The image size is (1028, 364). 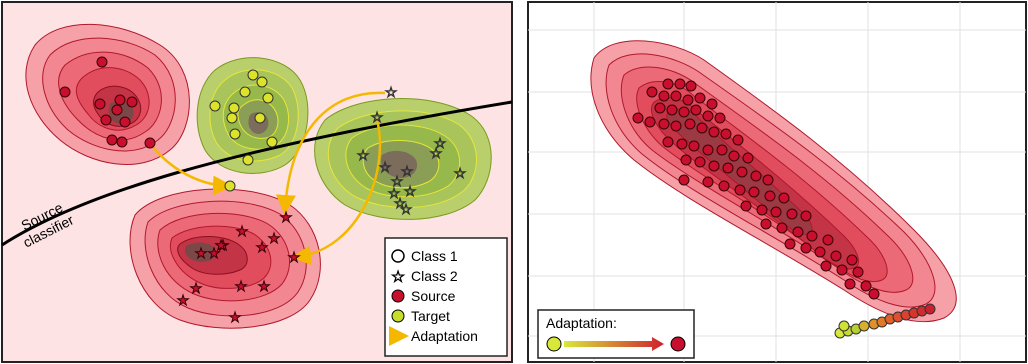 What do you see at coordinates (678, 344) in the screenshot?
I see `adaptation-end-marker` at bounding box center [678, 344].